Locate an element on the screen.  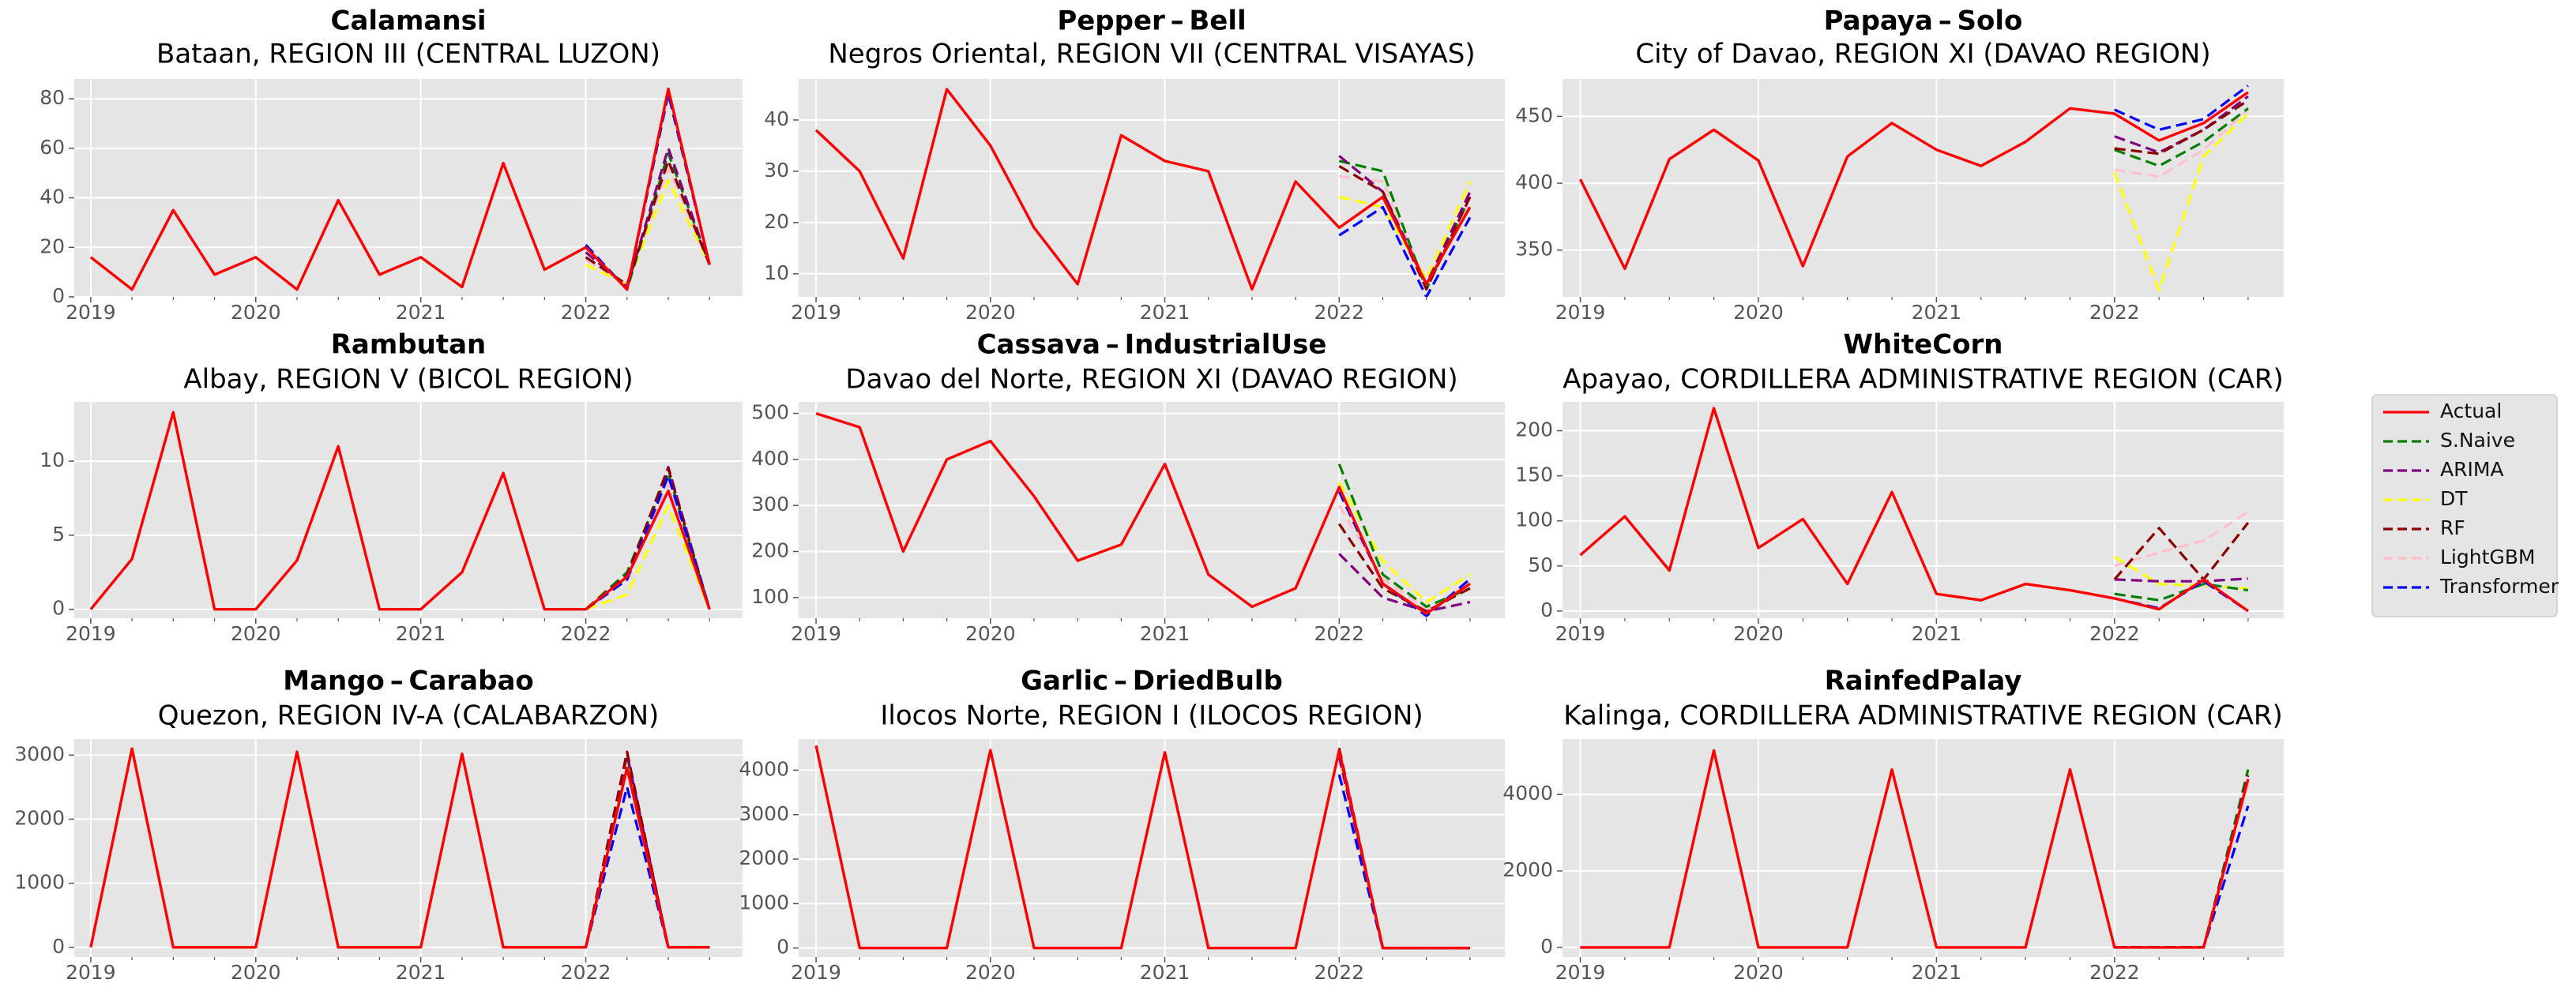
panel-title: Papaya – Solo is located at coordinates (1924, 21).